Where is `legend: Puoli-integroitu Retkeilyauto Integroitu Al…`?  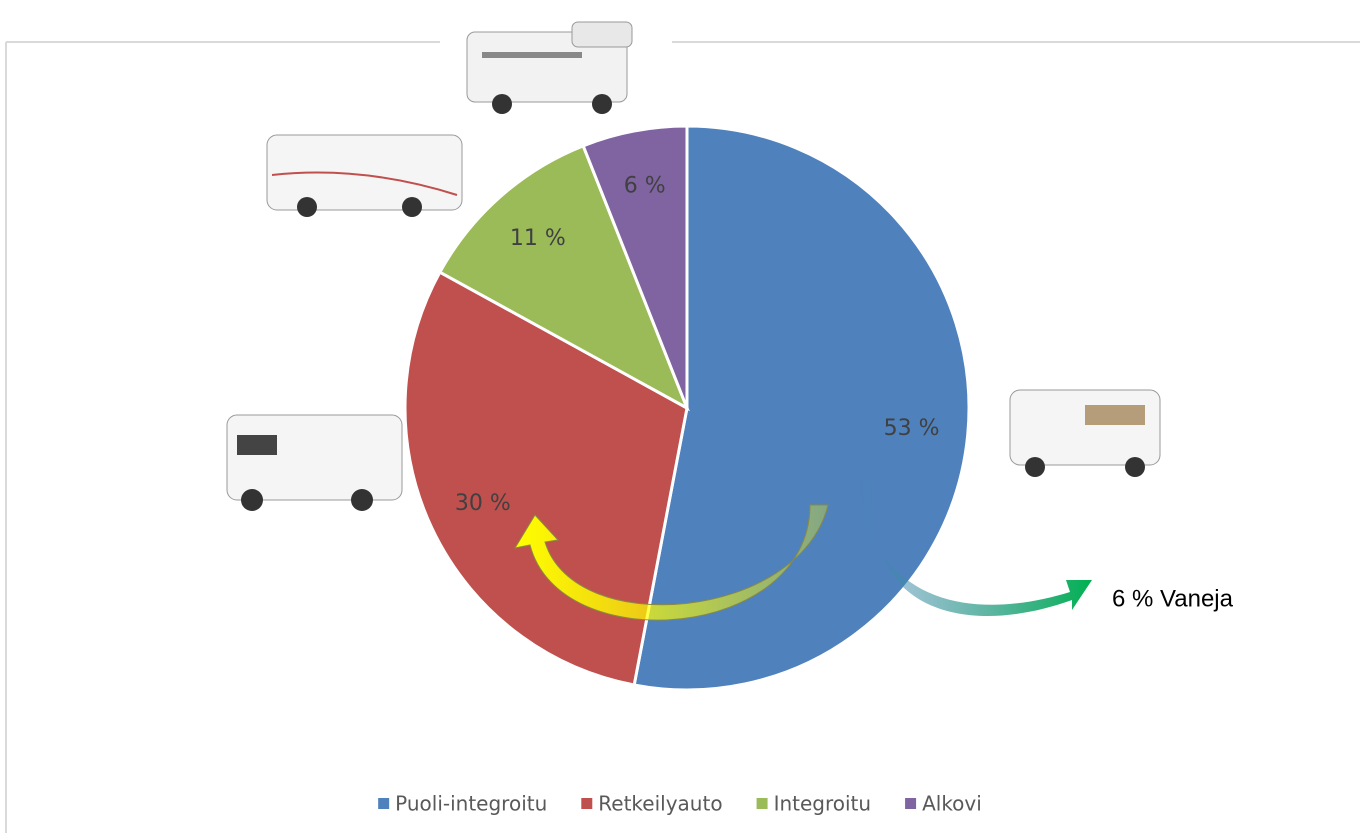 legend: Puoli-integroitu Retkeilyauto Integroitu Al… is located at coordinates (680, 804).